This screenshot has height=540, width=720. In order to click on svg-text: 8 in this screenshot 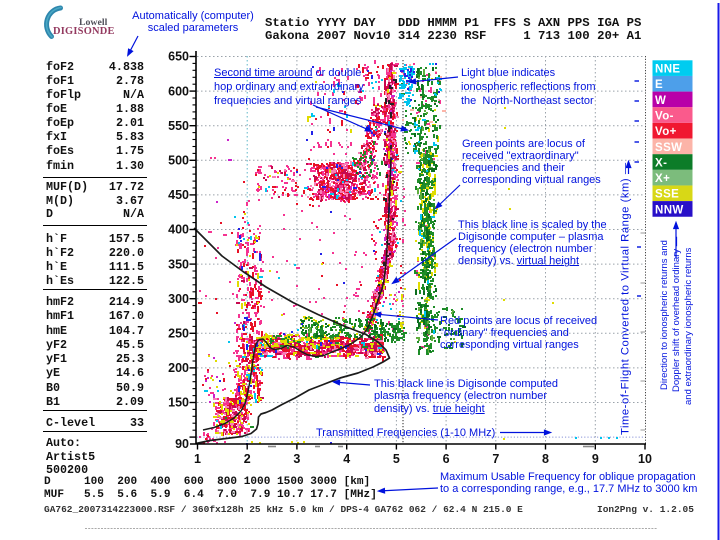, I will do `click(545, 459)`.